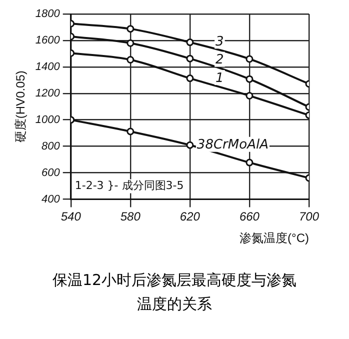 This screenshot has height=339, width=349. I want to click on y-tick-label: 1000, so click(48, 120).